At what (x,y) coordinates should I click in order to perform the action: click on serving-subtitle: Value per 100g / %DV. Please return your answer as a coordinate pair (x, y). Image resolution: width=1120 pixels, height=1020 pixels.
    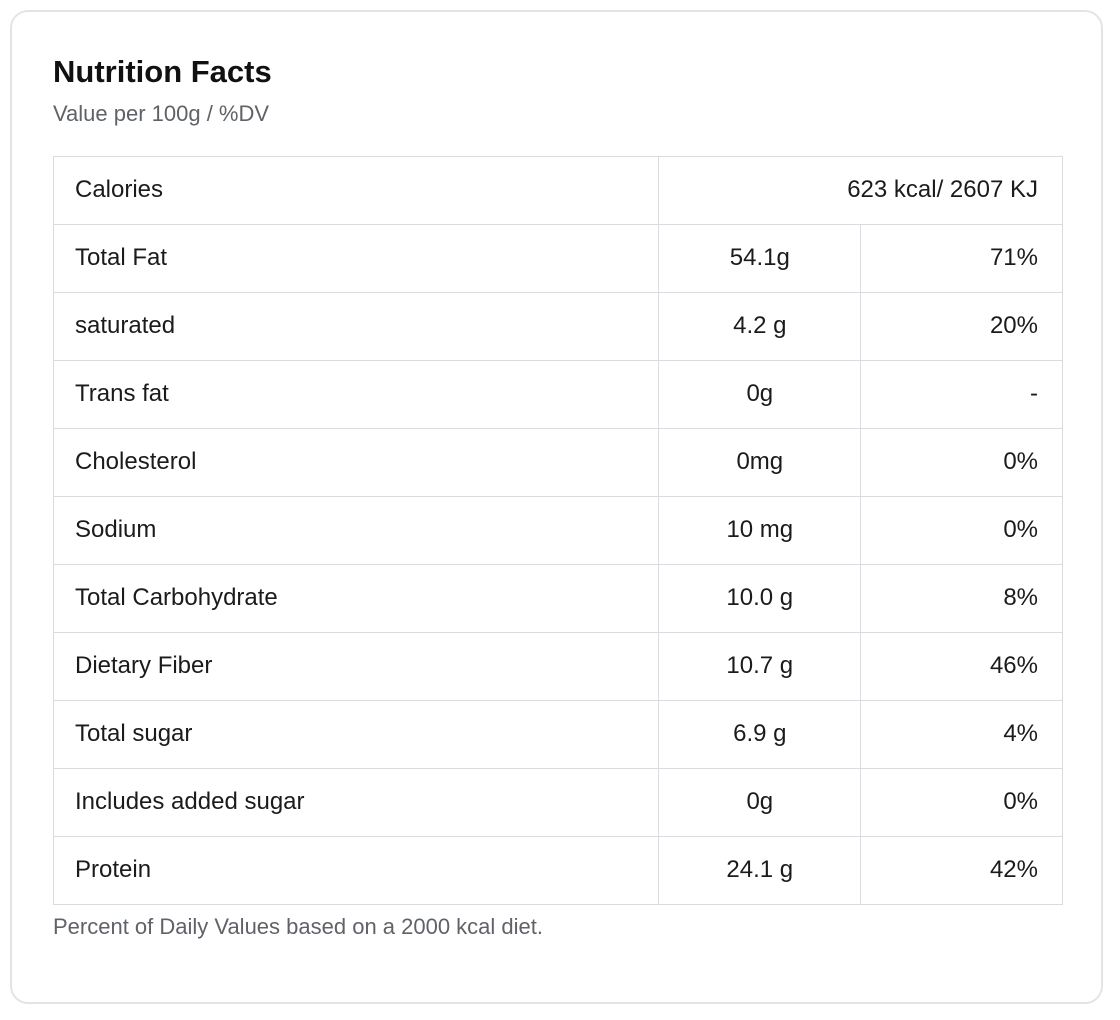
    Looking at the image, I should click on (161, 113).